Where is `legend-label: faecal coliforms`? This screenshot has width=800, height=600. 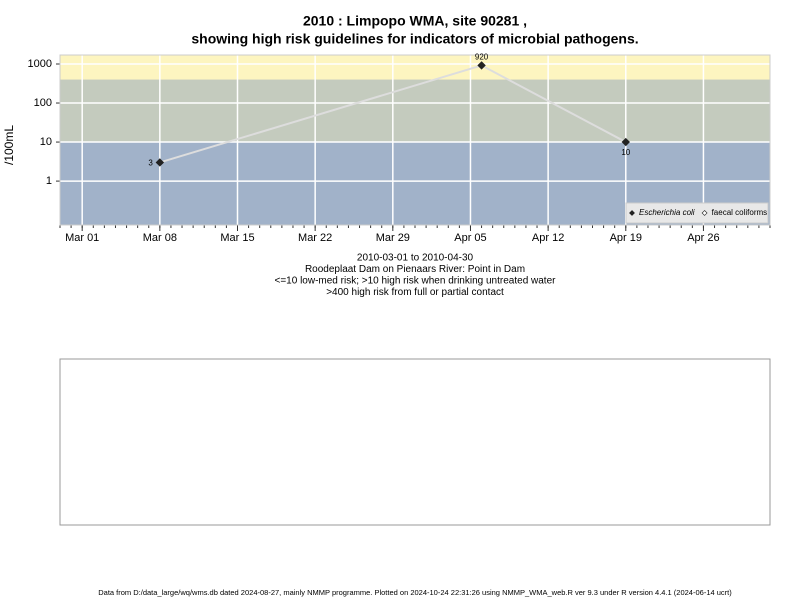 legend-label: faecal coliforms is located at coordinates (740, 212).